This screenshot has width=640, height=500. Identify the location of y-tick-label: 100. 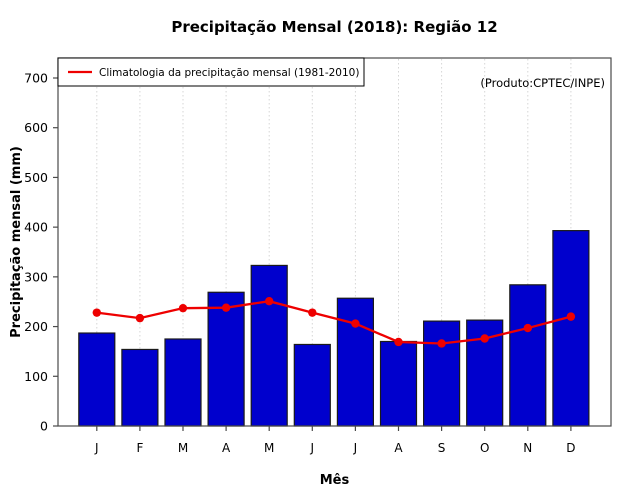
(36, 376).